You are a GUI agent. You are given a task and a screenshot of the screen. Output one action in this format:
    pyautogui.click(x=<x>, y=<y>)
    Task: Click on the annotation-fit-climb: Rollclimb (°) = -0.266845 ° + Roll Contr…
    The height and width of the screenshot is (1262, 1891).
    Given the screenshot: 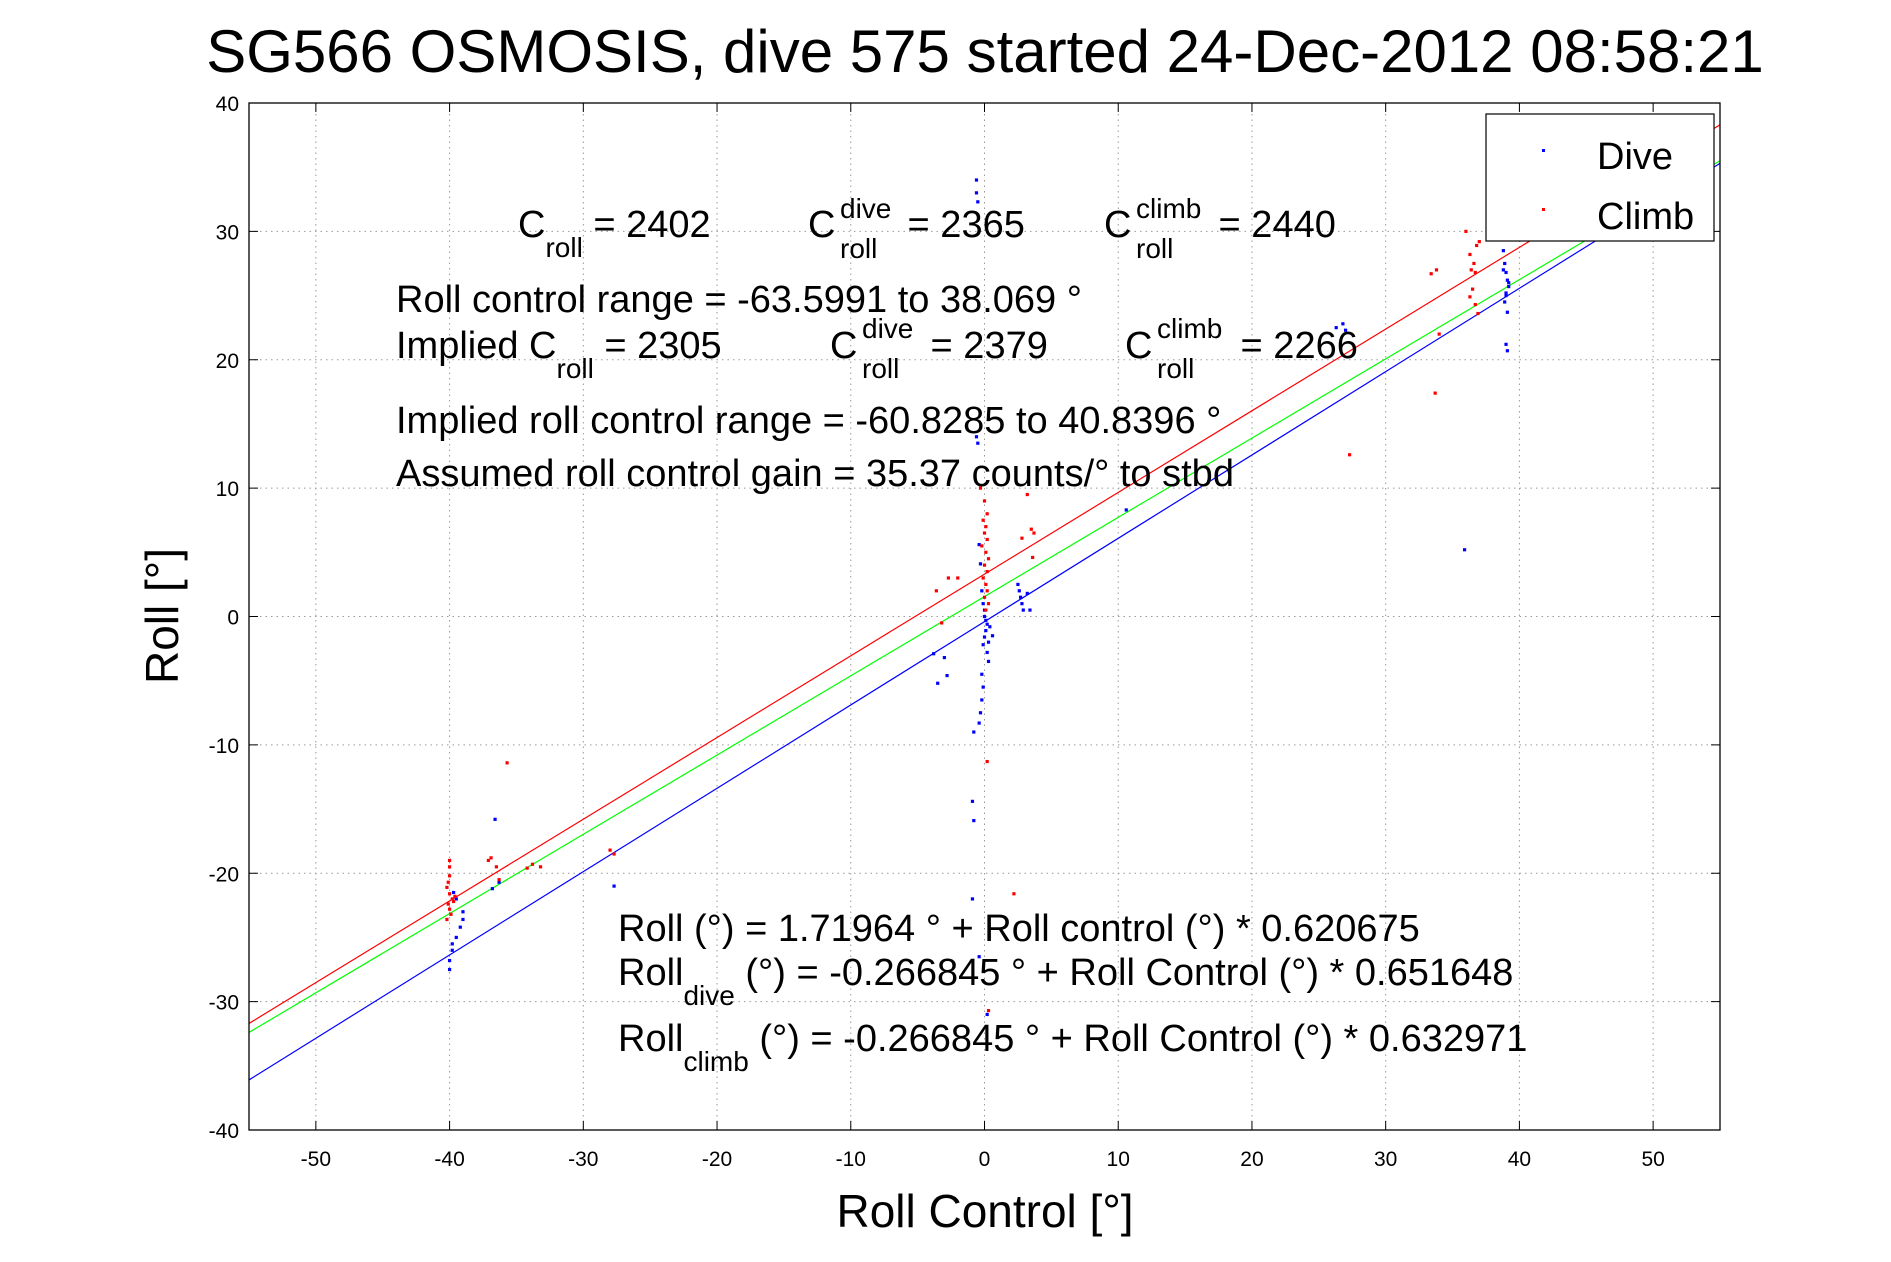 What is the action you would take?
    pyautogui.click(x=1072, y=1047)
    